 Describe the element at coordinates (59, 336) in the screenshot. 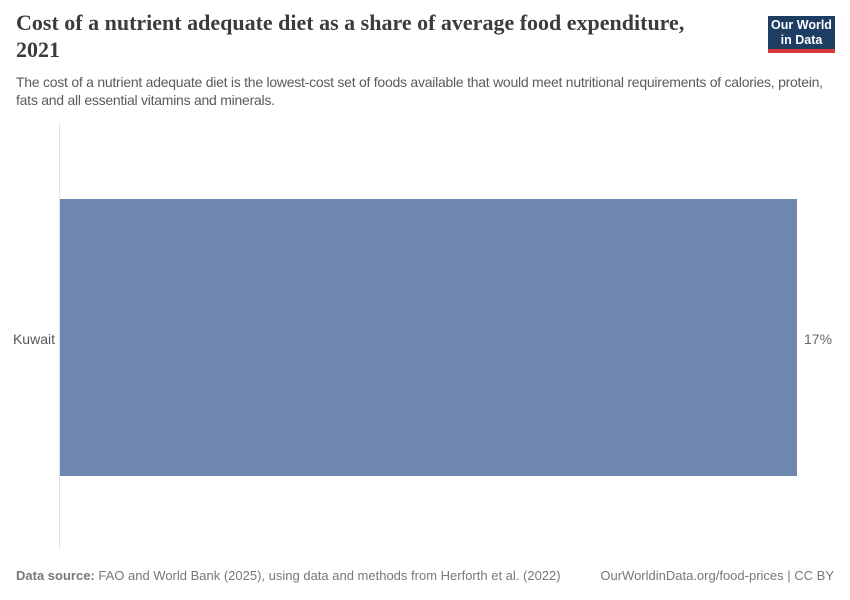

I see `y-axis-line` at that location.